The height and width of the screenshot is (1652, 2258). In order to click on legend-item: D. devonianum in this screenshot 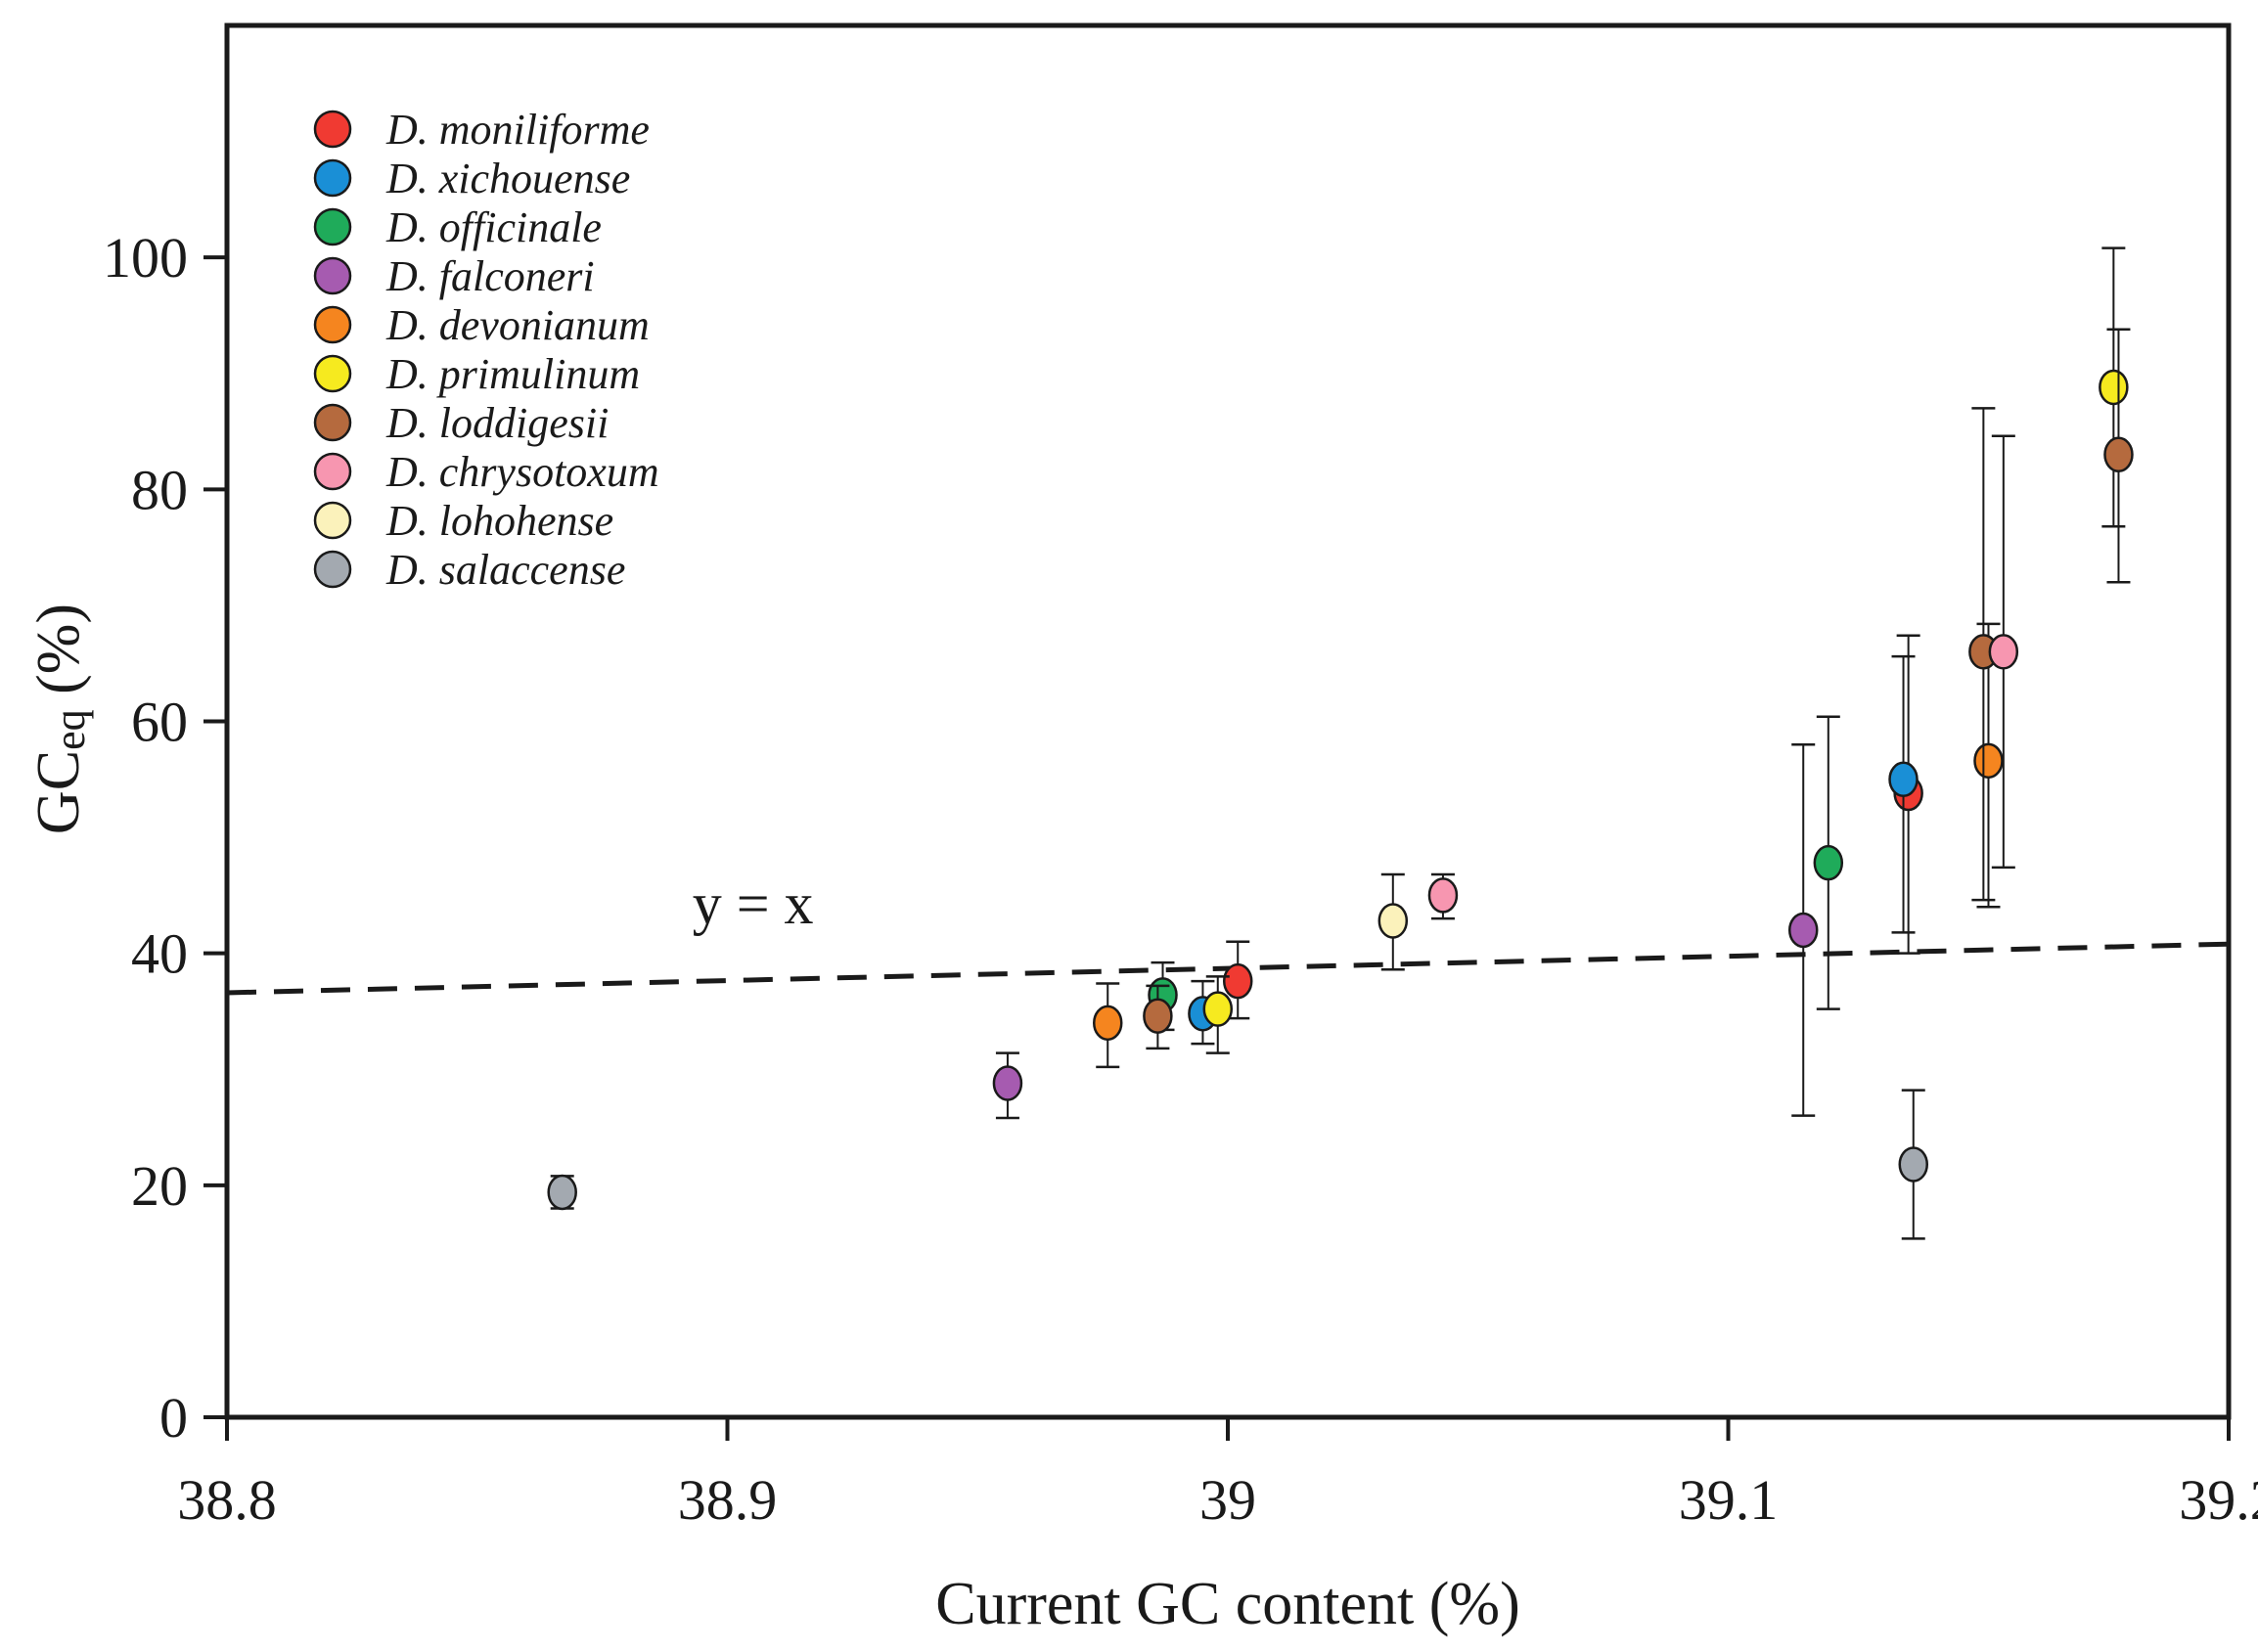, I will do `click(481, 325)`.